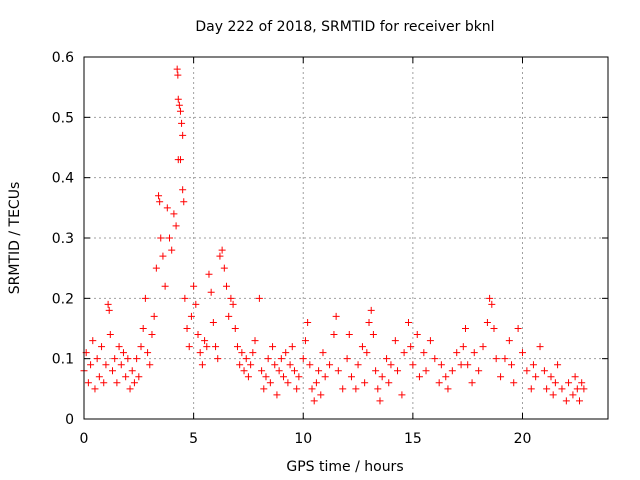  Describe the element at coordinates (344, 467) in the screenshot. I see `x-axis-label: GPS time / hours` at that location.